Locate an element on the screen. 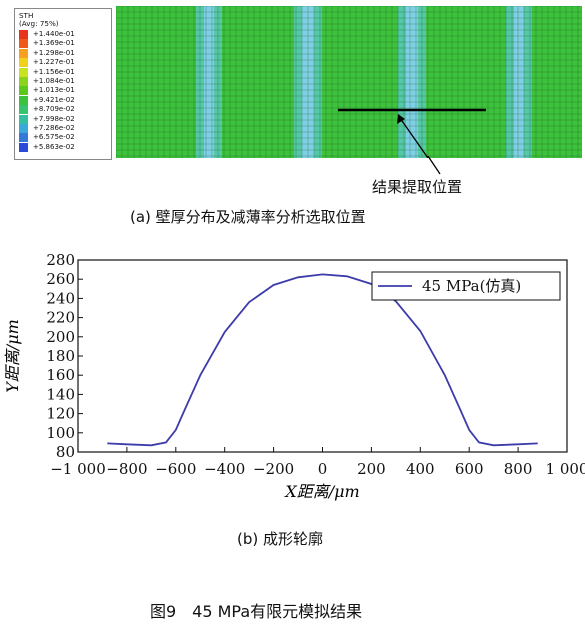  callout-label: 结果提取位置 is located at coordinates (417, 187).